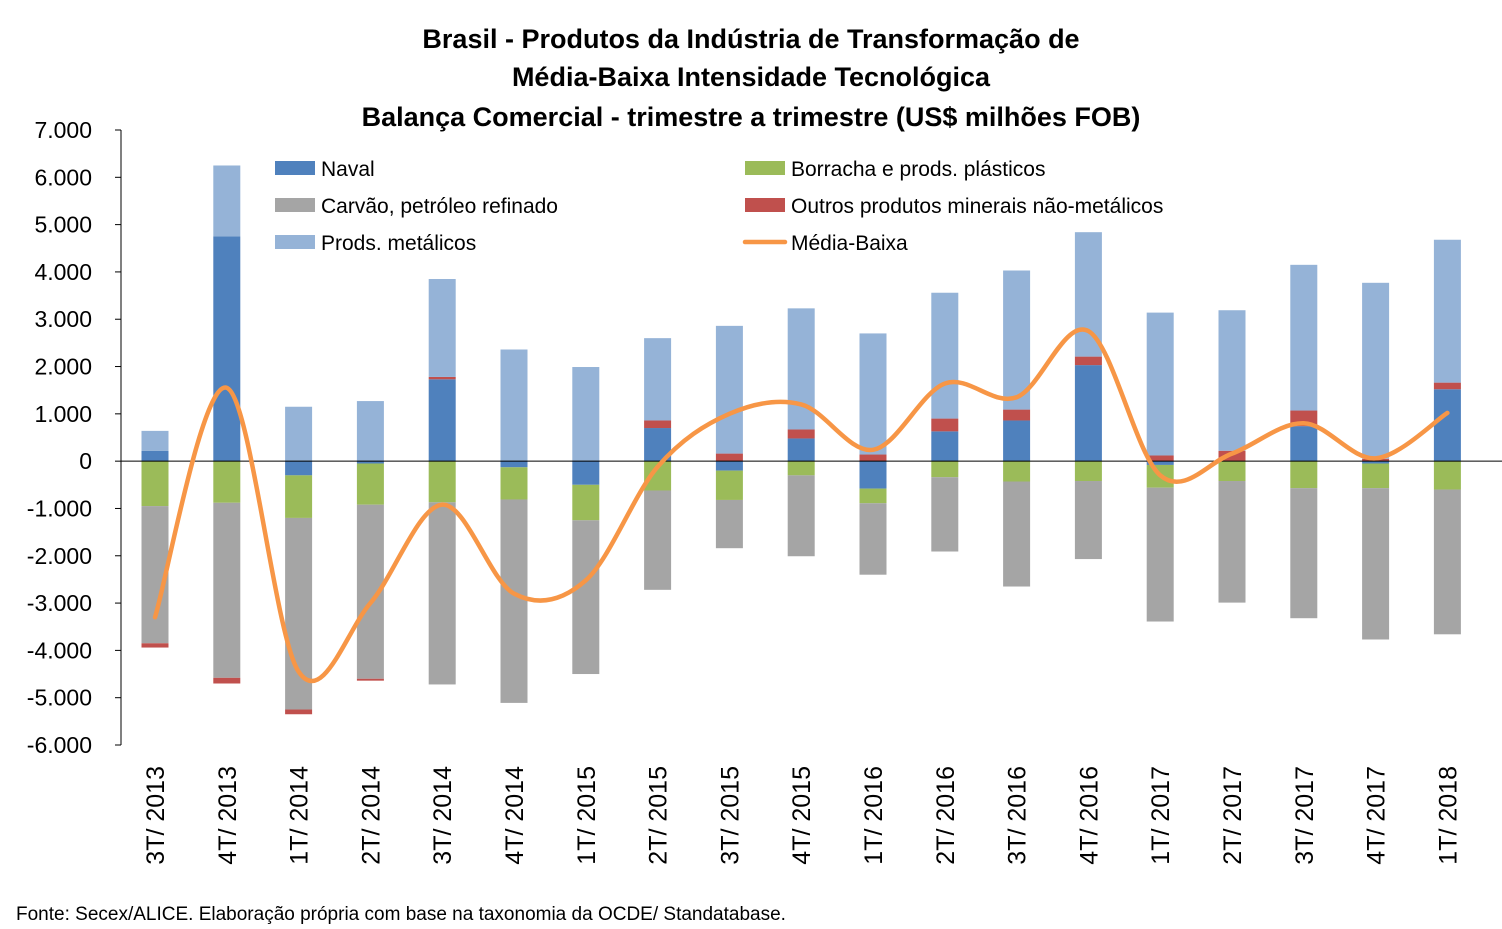 This screenshot has height=929, width=1502. I want to click on bar-prods-metalicos-2t-2014, so click(370, 431).